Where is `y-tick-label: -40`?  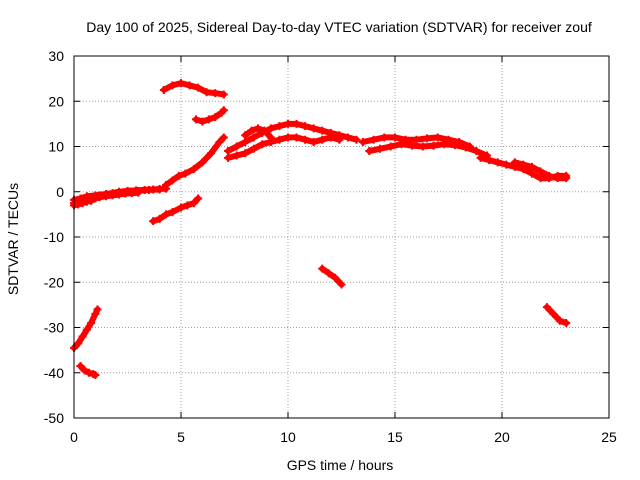
y-tick-label: -40 is located at coordinates (54, 373).